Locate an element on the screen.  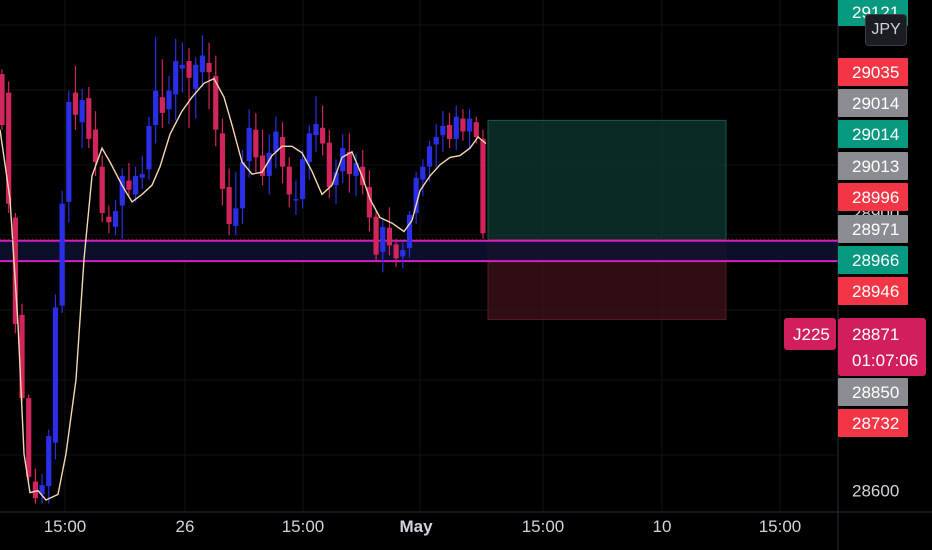
svg-text: 28946 is located at coordinates (875, 291).